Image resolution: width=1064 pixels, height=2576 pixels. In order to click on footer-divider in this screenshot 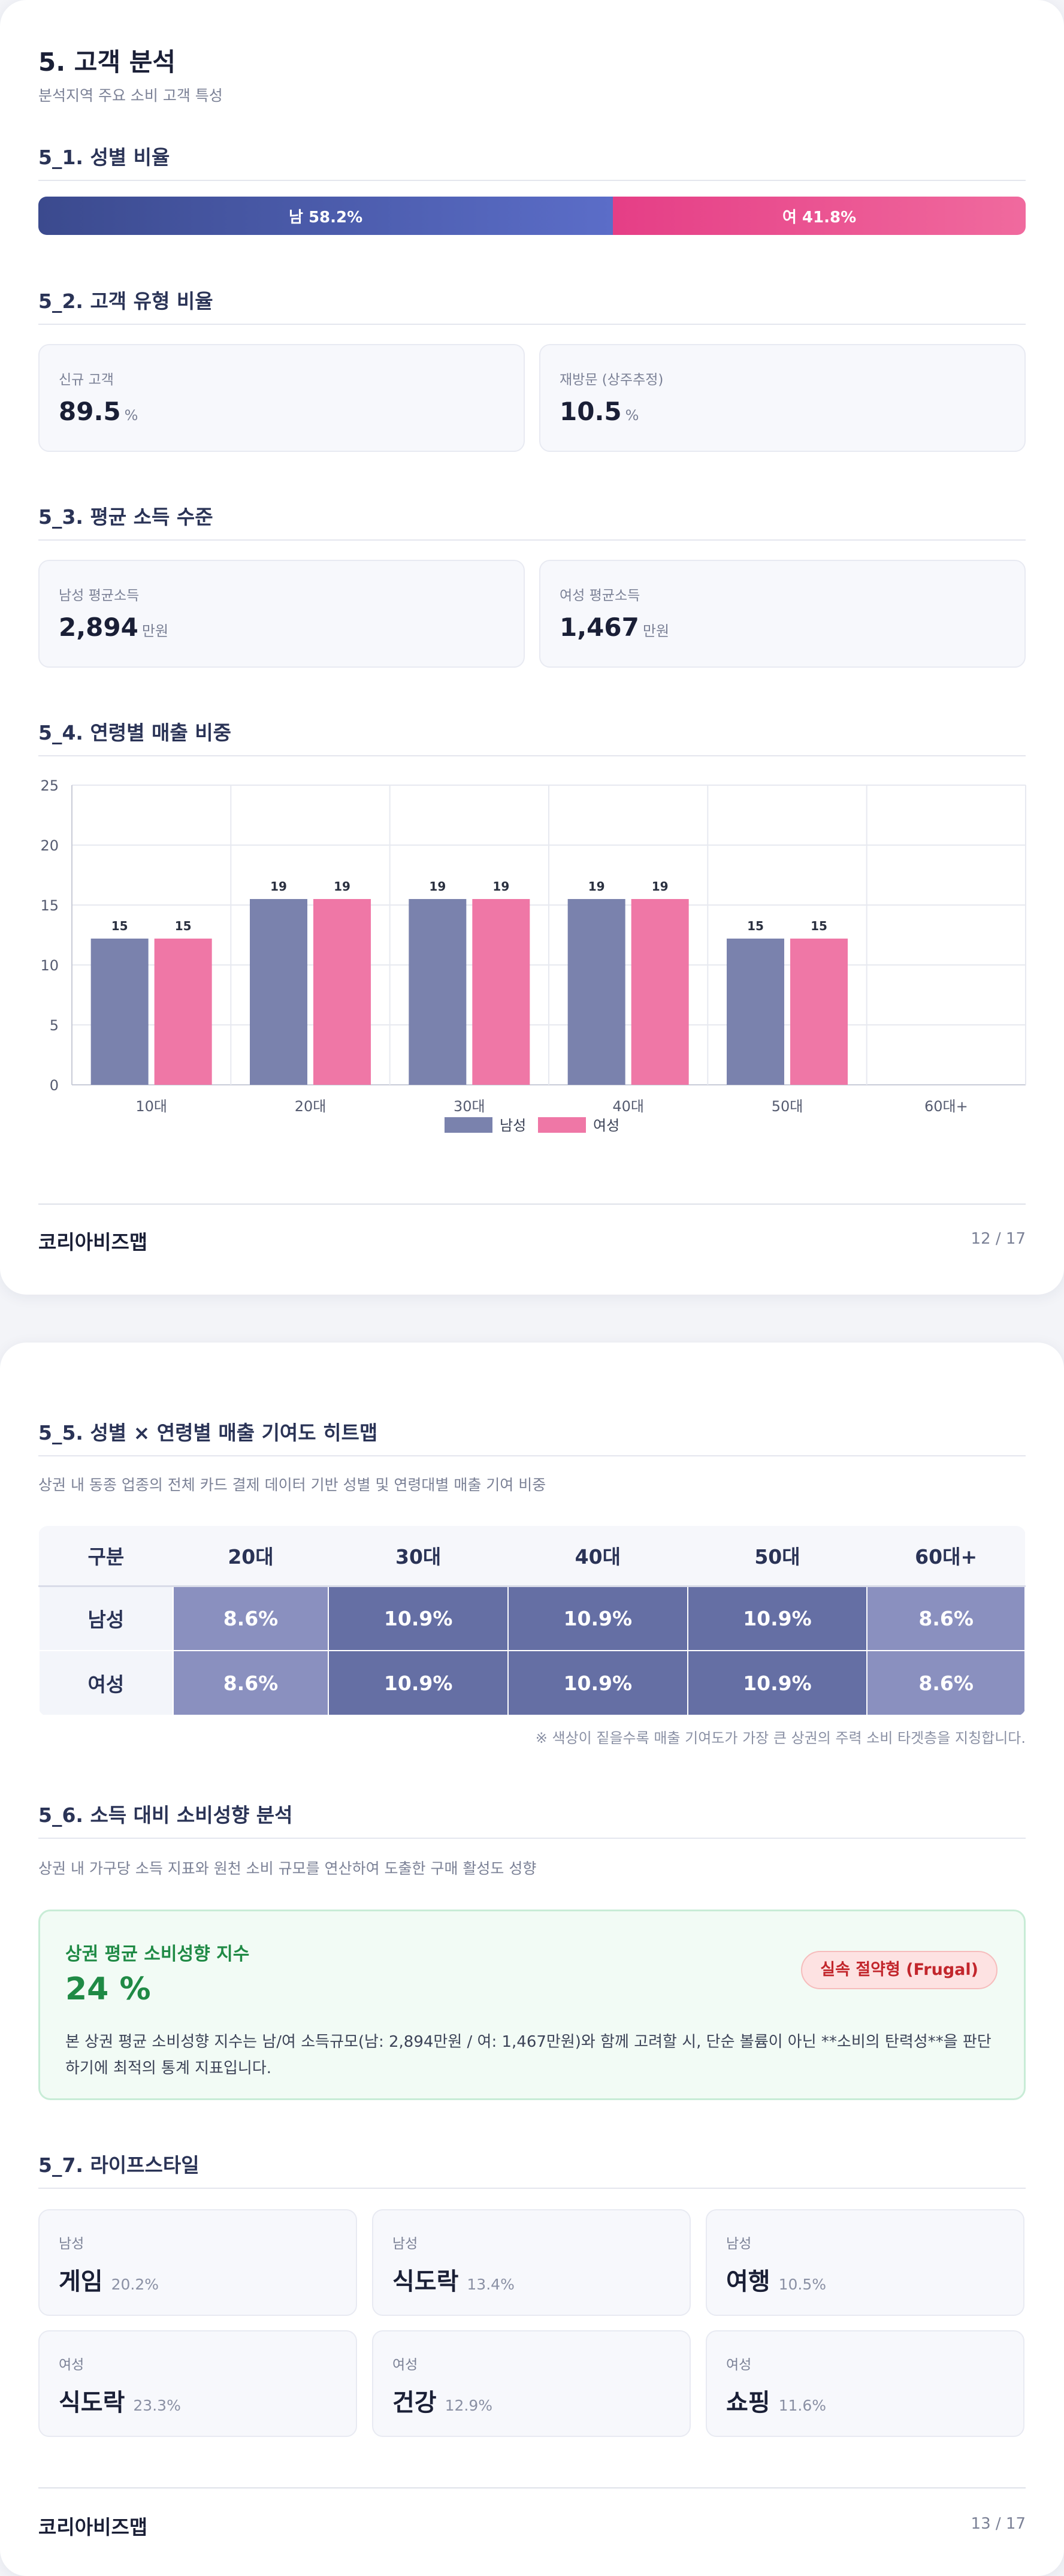, I will do `click(532, 1204)`.